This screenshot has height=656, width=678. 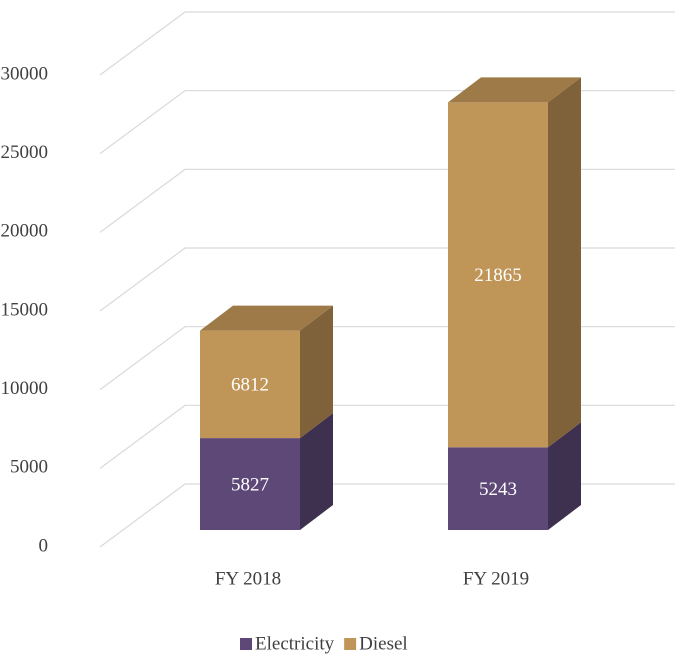 What do you see at coordinates (29, 467) in the screenshot?
I see `y-tick-label: 5000` at bounding box center [29, 467].